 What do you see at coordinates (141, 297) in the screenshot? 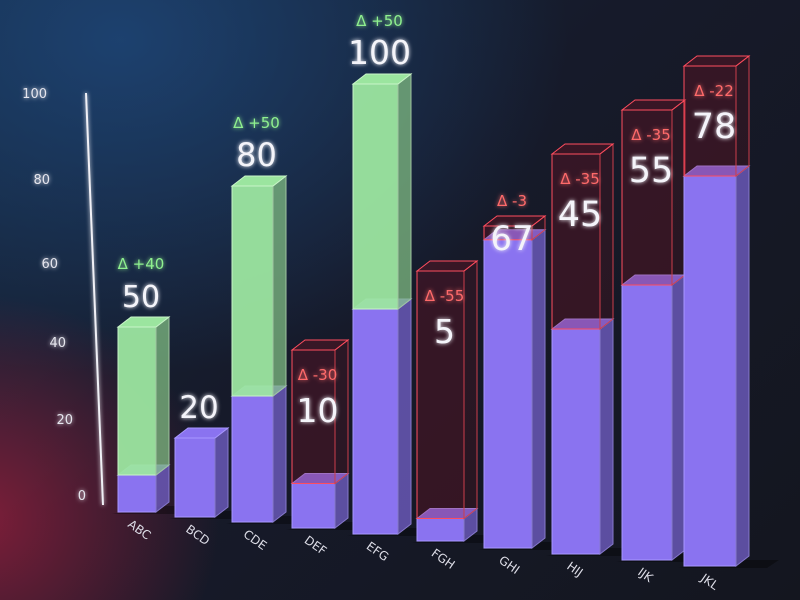
I see `value-label: 50` at bounding box center [141, 297].